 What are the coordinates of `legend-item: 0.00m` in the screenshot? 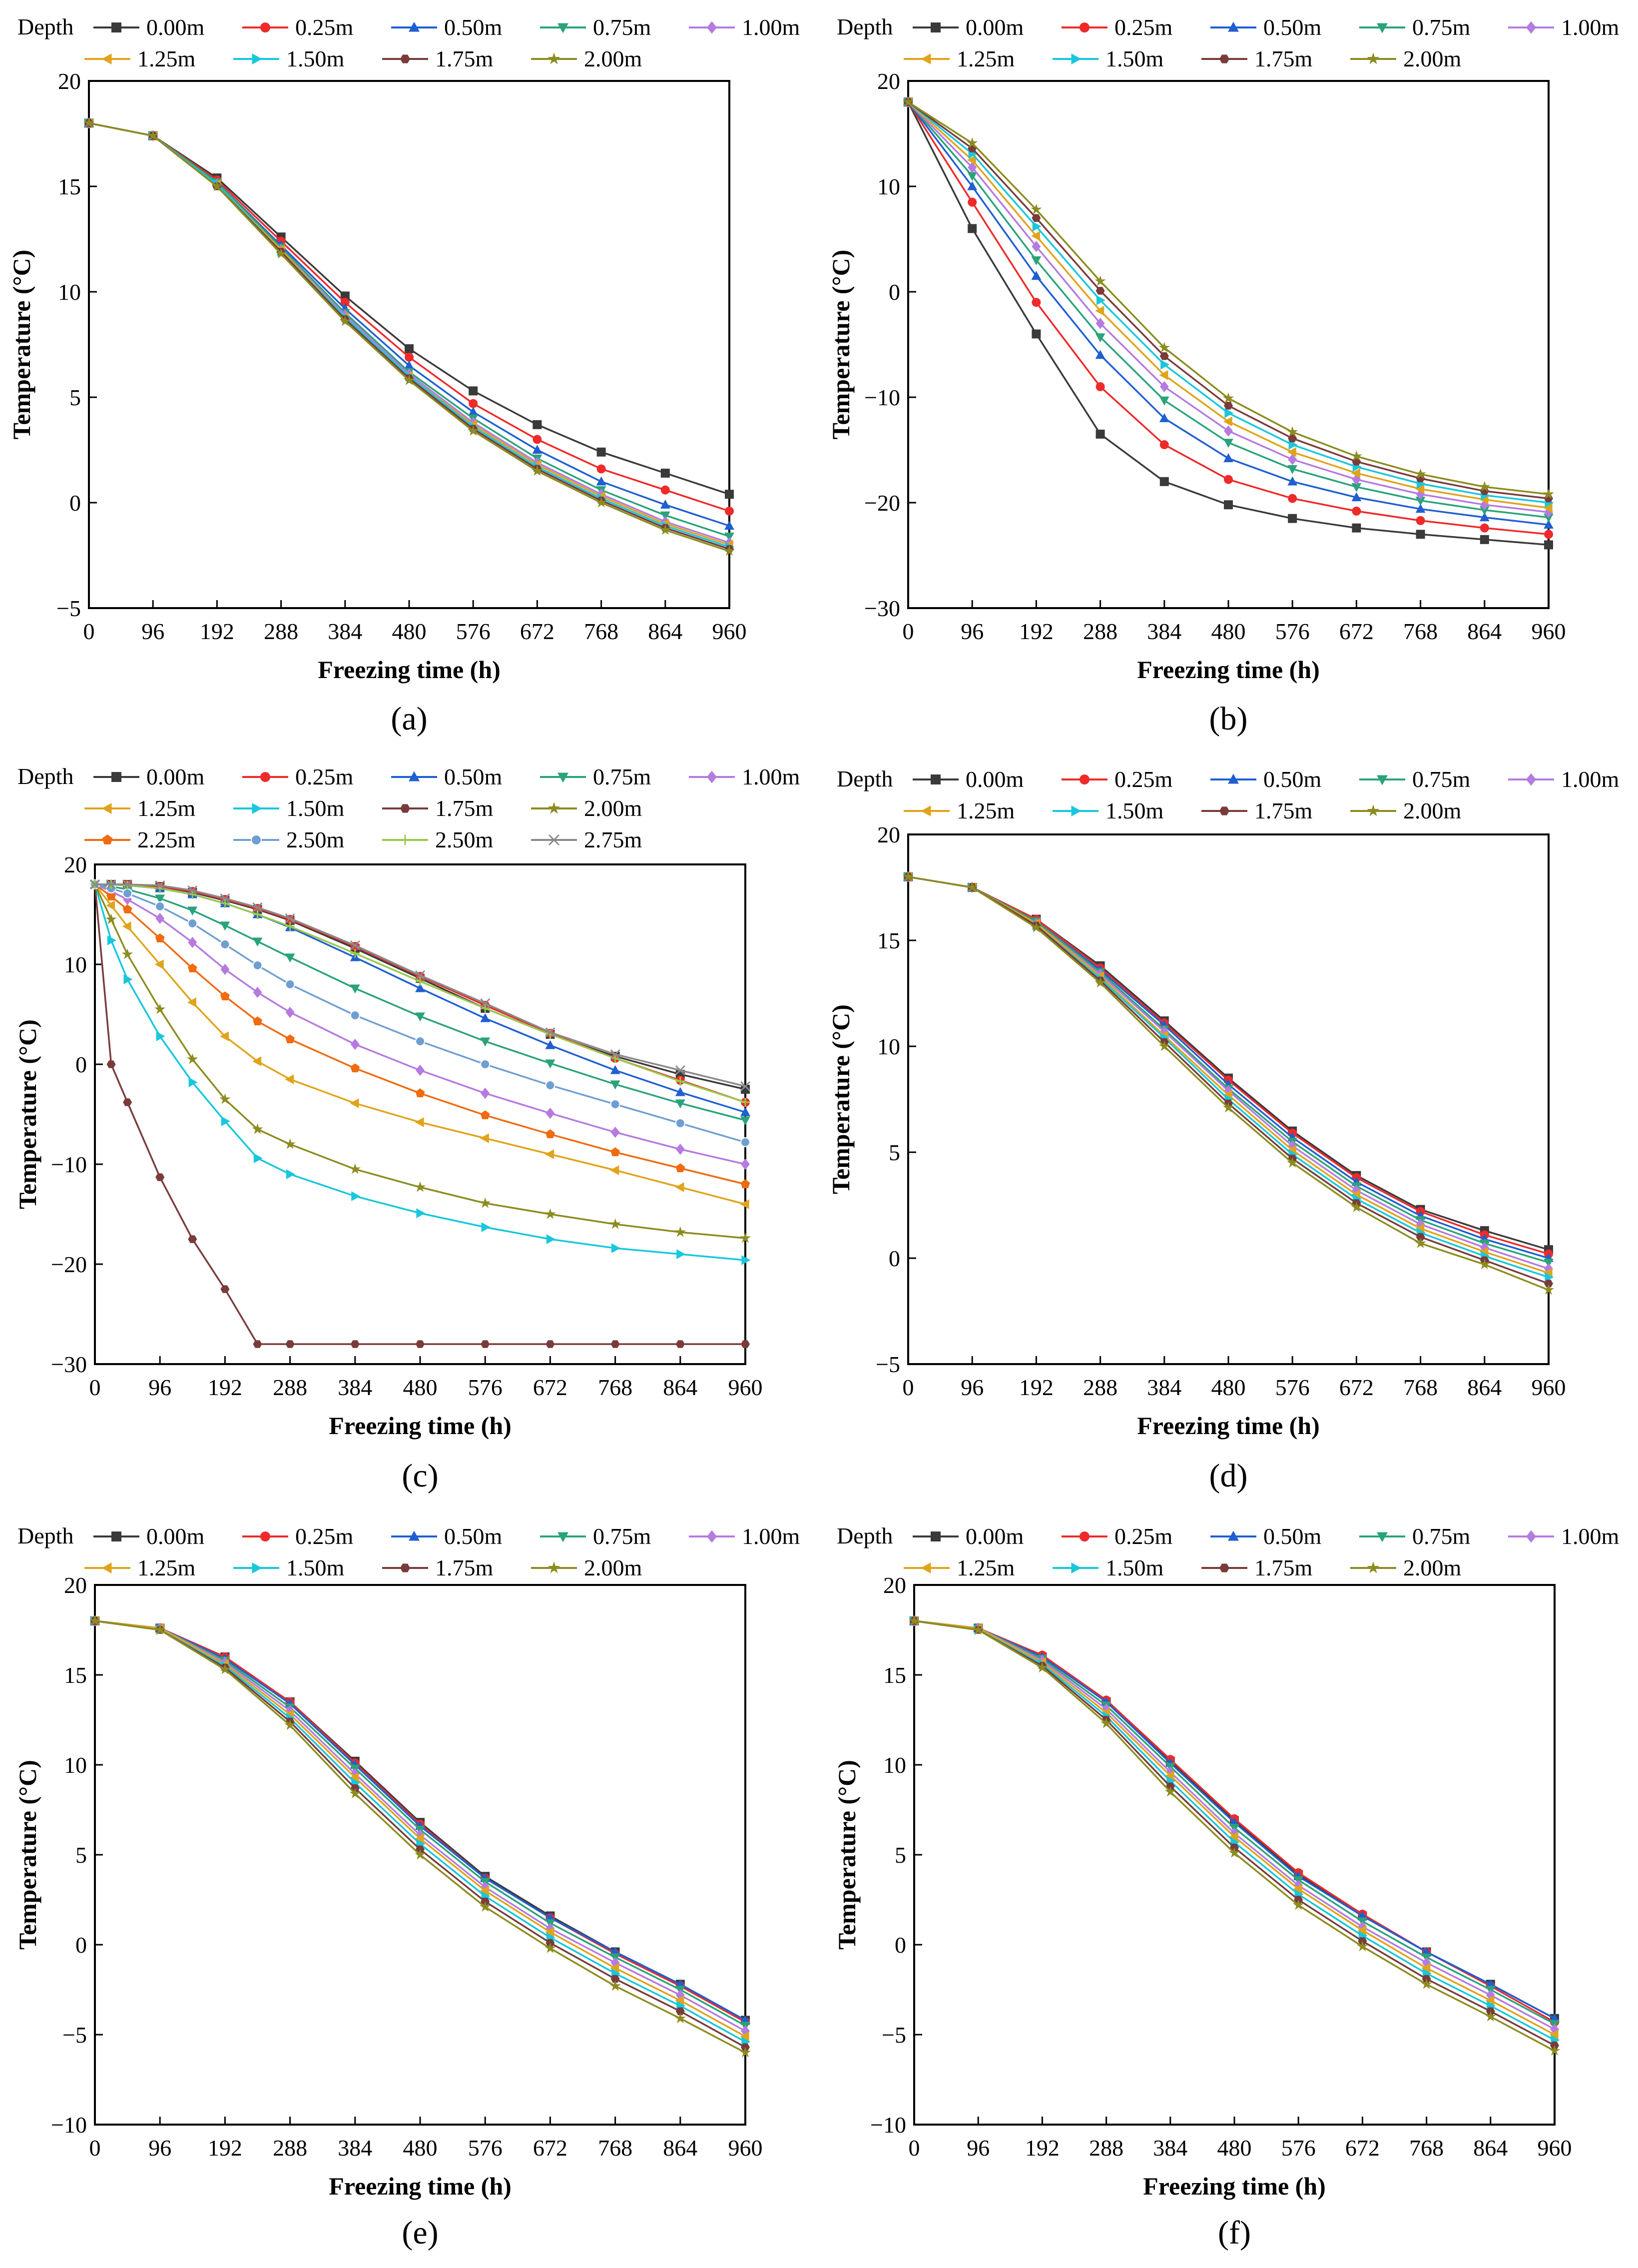 It's located at (149, 776).